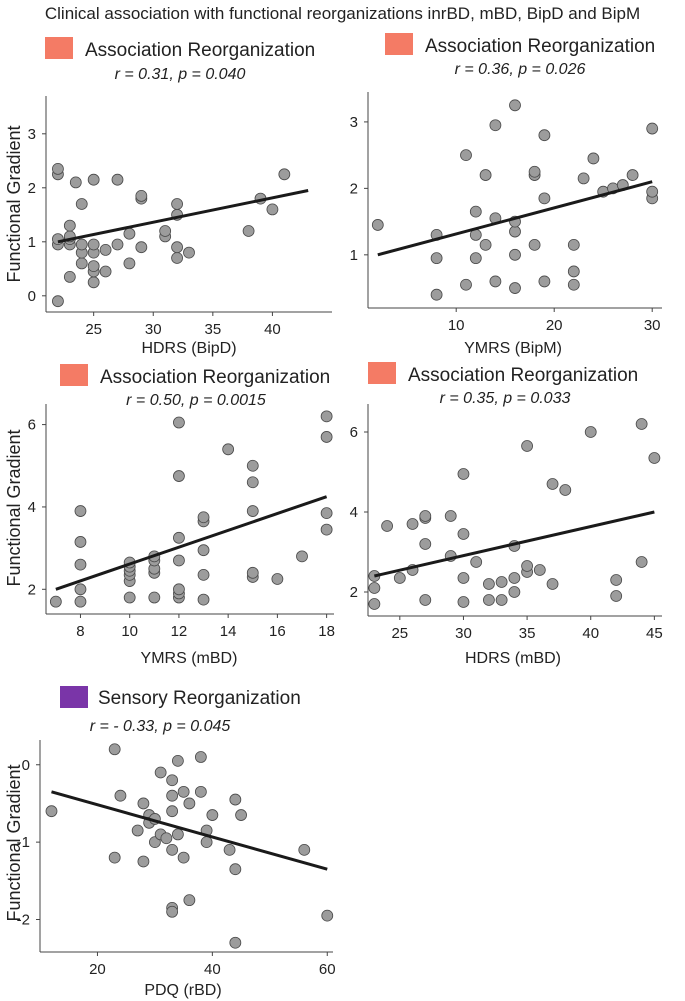 The width and height of the screenshot is (685, 1001). Describe the element at coordinates (354, 255) in the screenshot. I see `y-tick-label: 1` at that location.